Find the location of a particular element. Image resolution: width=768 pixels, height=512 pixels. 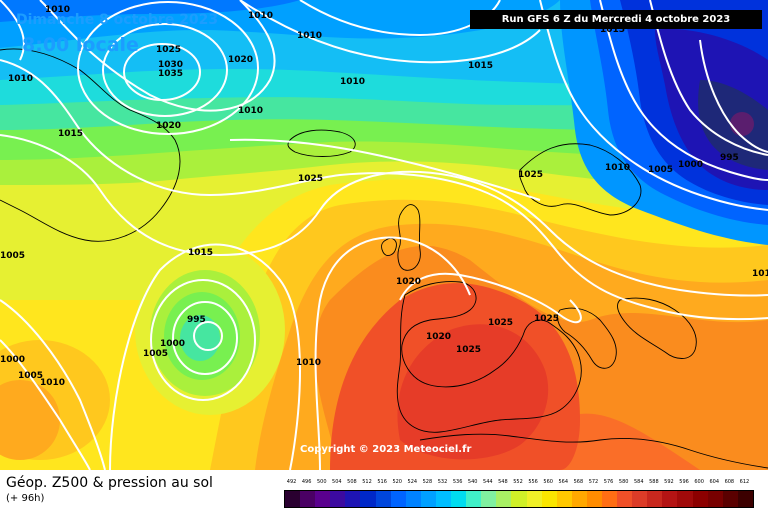

legend-label: 560 is located at coordinates (548, 482).